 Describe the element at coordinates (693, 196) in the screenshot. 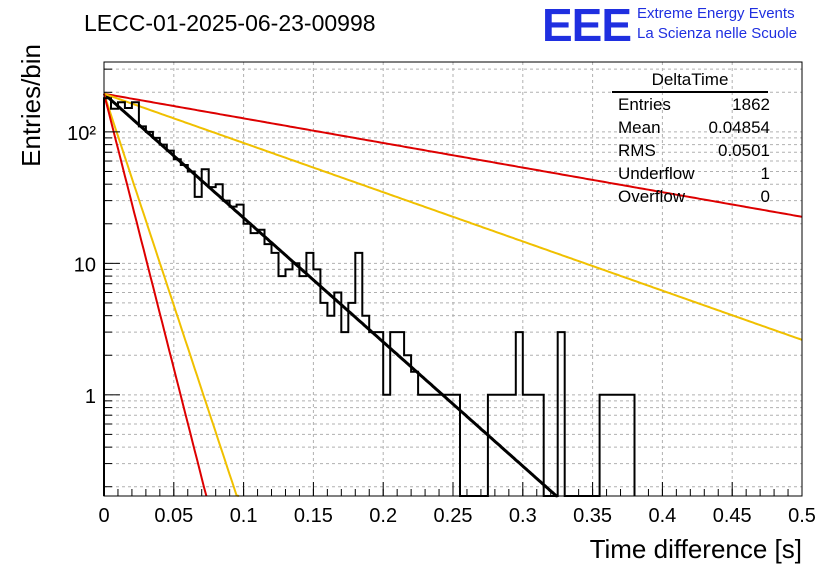

I see `stats-row: Overflow 0` at that location.